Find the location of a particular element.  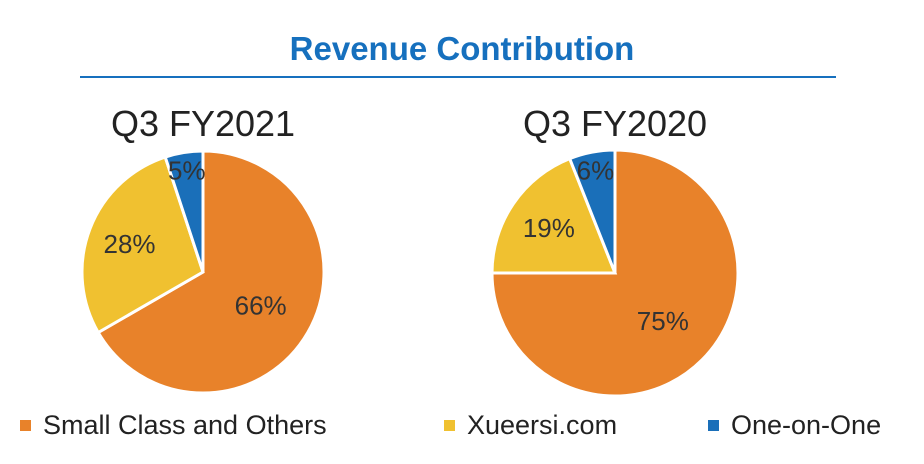

legend-item-xueersi: Xueersi.com is located at coordinates (530, 425).